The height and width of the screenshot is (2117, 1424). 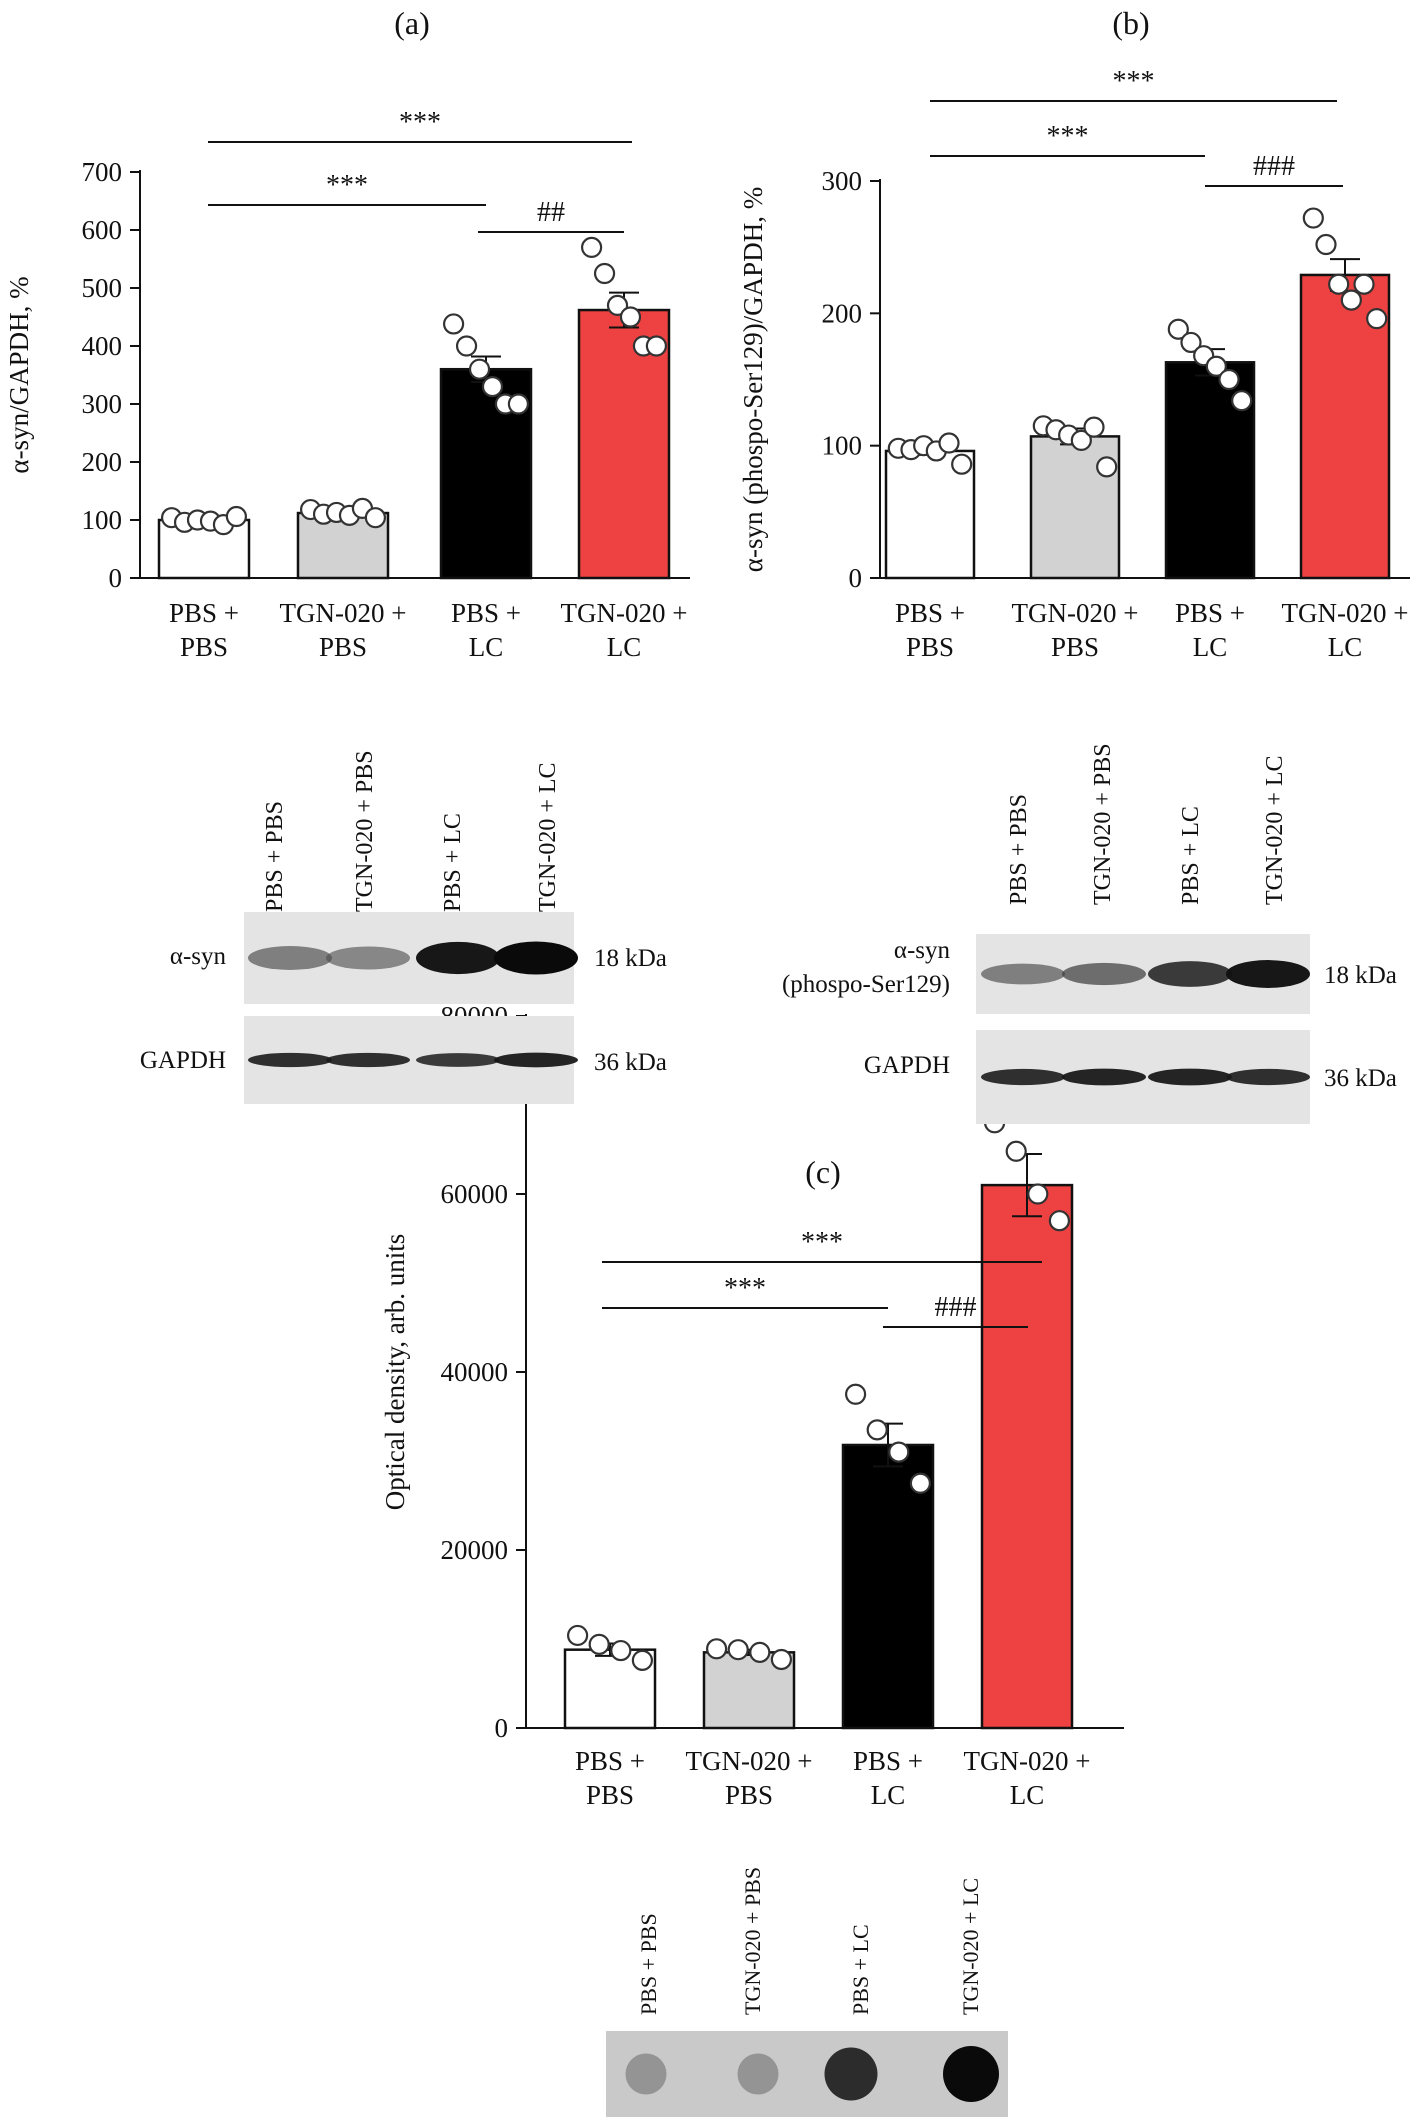 What do you see at coordinates (102, 288) in the screenshot?
I see `y-tick-label: 500` at bounding box center [102, 288].